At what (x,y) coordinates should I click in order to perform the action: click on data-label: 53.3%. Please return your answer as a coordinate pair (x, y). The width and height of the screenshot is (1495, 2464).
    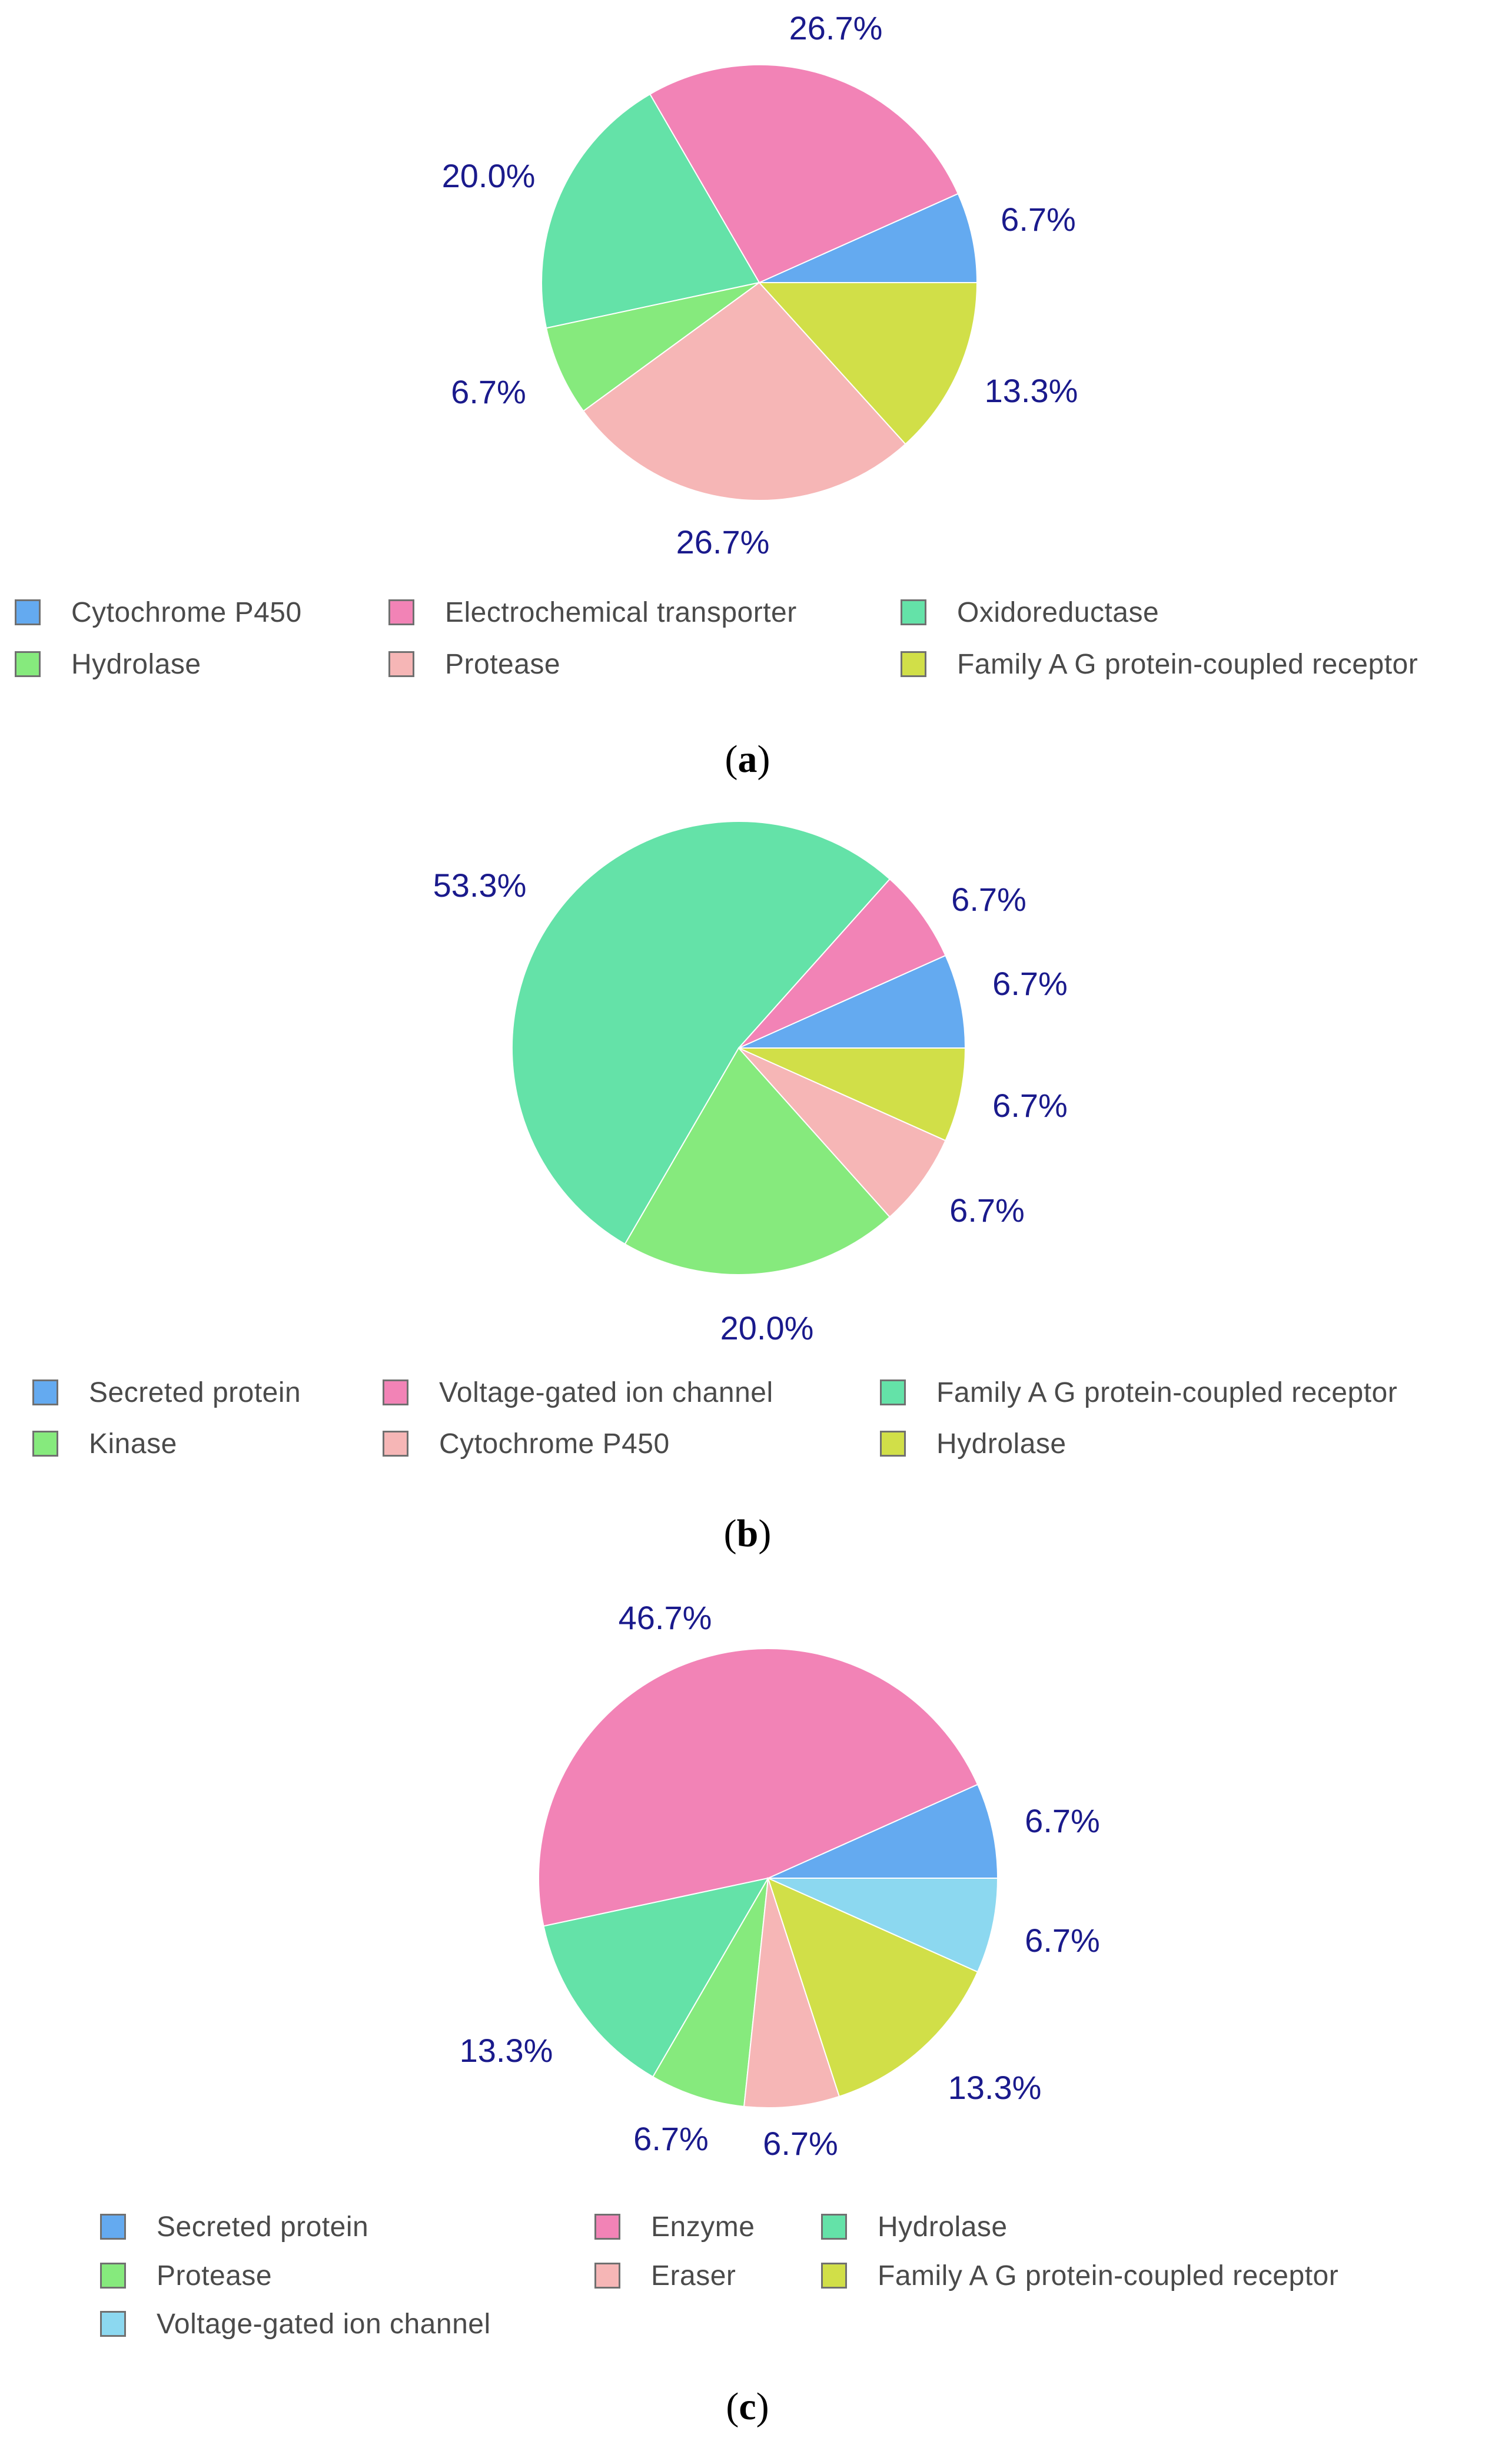
    Looking at the image, I should click on (480, 885).